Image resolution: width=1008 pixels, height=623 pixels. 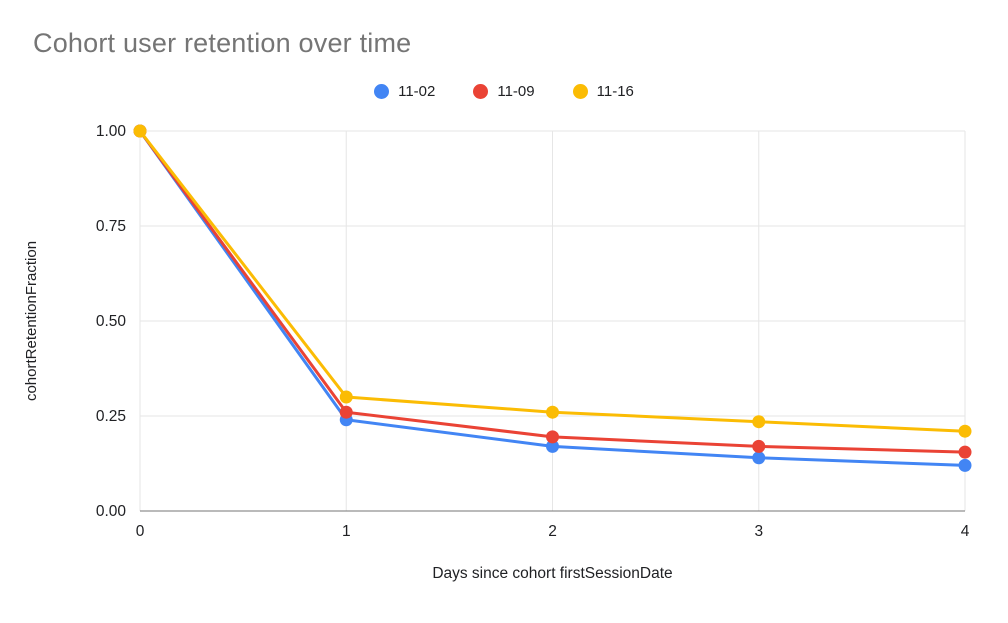 What do you see at coordinates (965, 531) in the screenshot?
I see `x-tick-label: 4` at bounding box center [965, 531].